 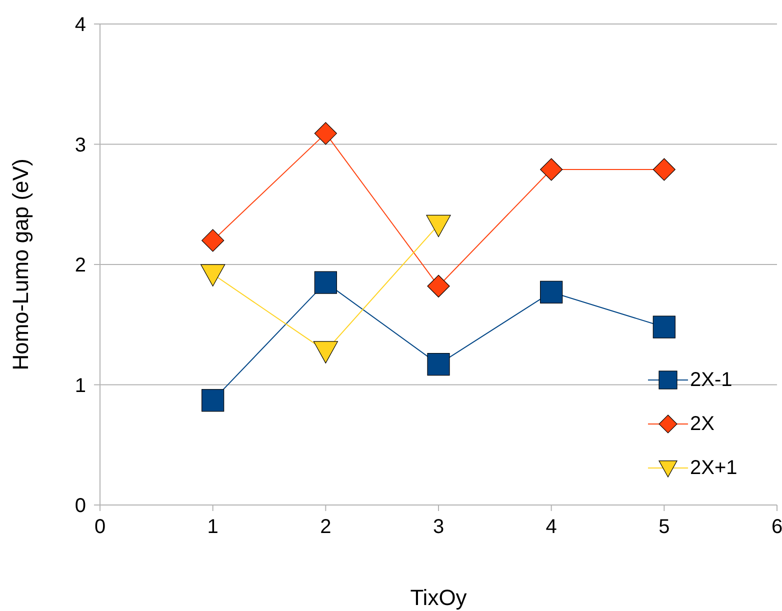 What do you see at coordinates (212, 527) in the screenshot?
I see `x-tick-label: 1` at bounding box center [212, 527].